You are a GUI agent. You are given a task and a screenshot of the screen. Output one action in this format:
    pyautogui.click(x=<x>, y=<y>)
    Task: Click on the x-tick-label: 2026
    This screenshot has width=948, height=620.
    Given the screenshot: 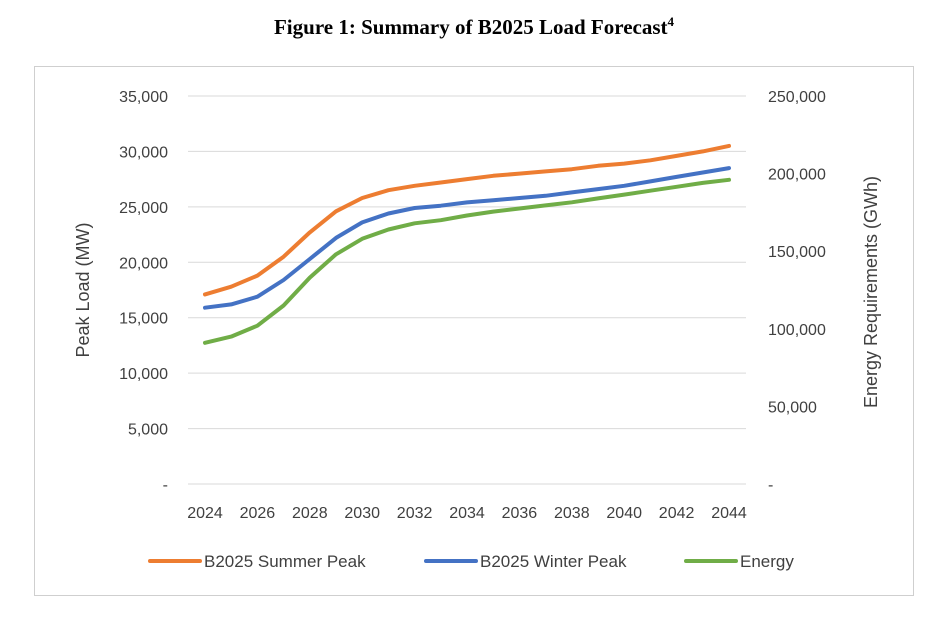 What is the action you would take?
    pyautogui.click(x=258, y=513)
    